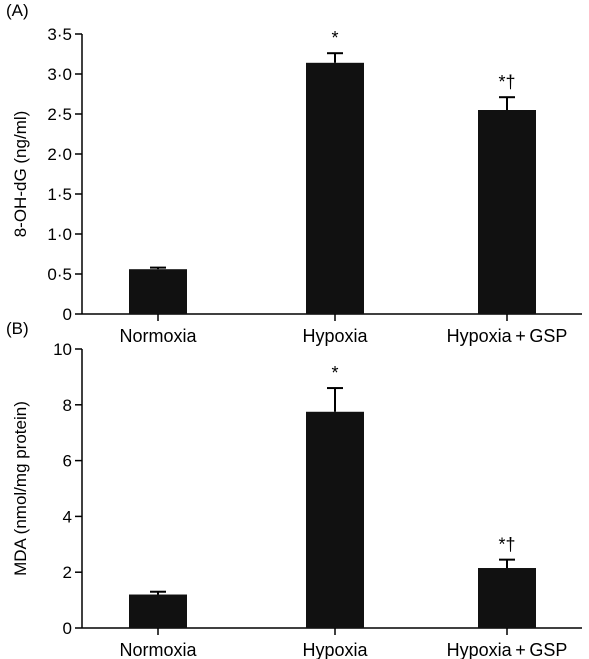 The width and height of the screenshot is (589, 659). I want to click on y-tick-label: 4, so click(67, 516).